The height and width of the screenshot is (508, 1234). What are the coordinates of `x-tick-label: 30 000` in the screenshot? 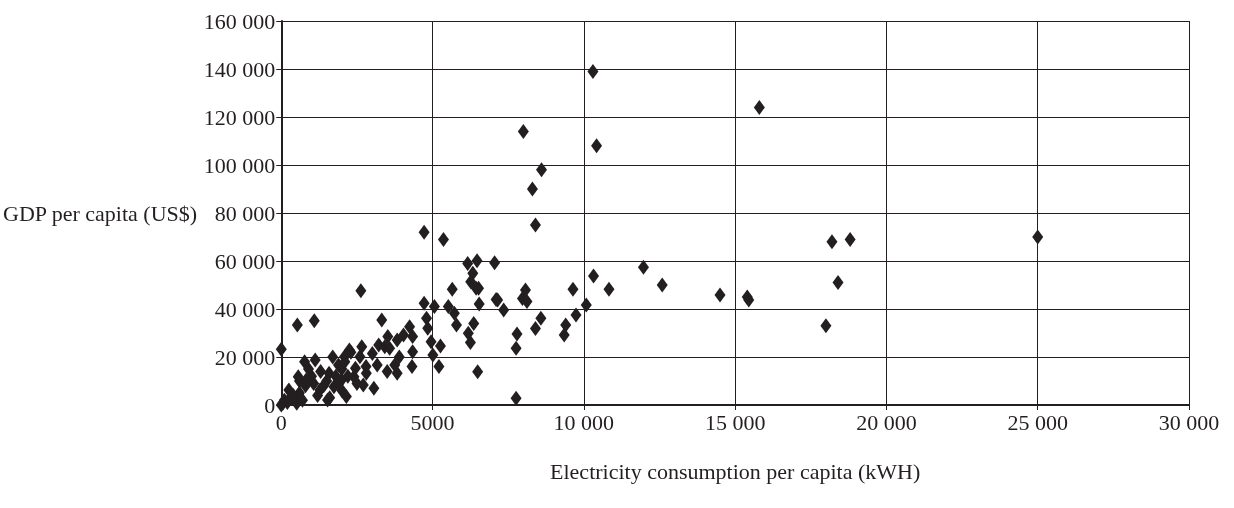 It's located at (1189, 422).